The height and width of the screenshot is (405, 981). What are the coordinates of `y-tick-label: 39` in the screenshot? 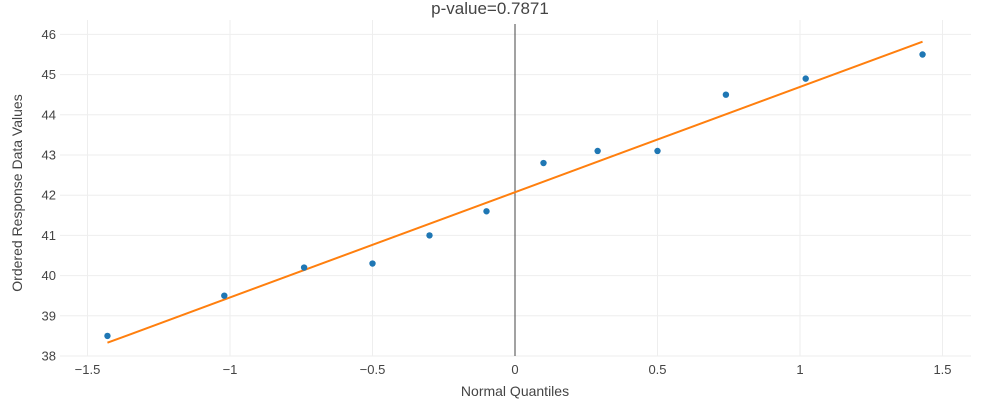 It's located at (49, 315).